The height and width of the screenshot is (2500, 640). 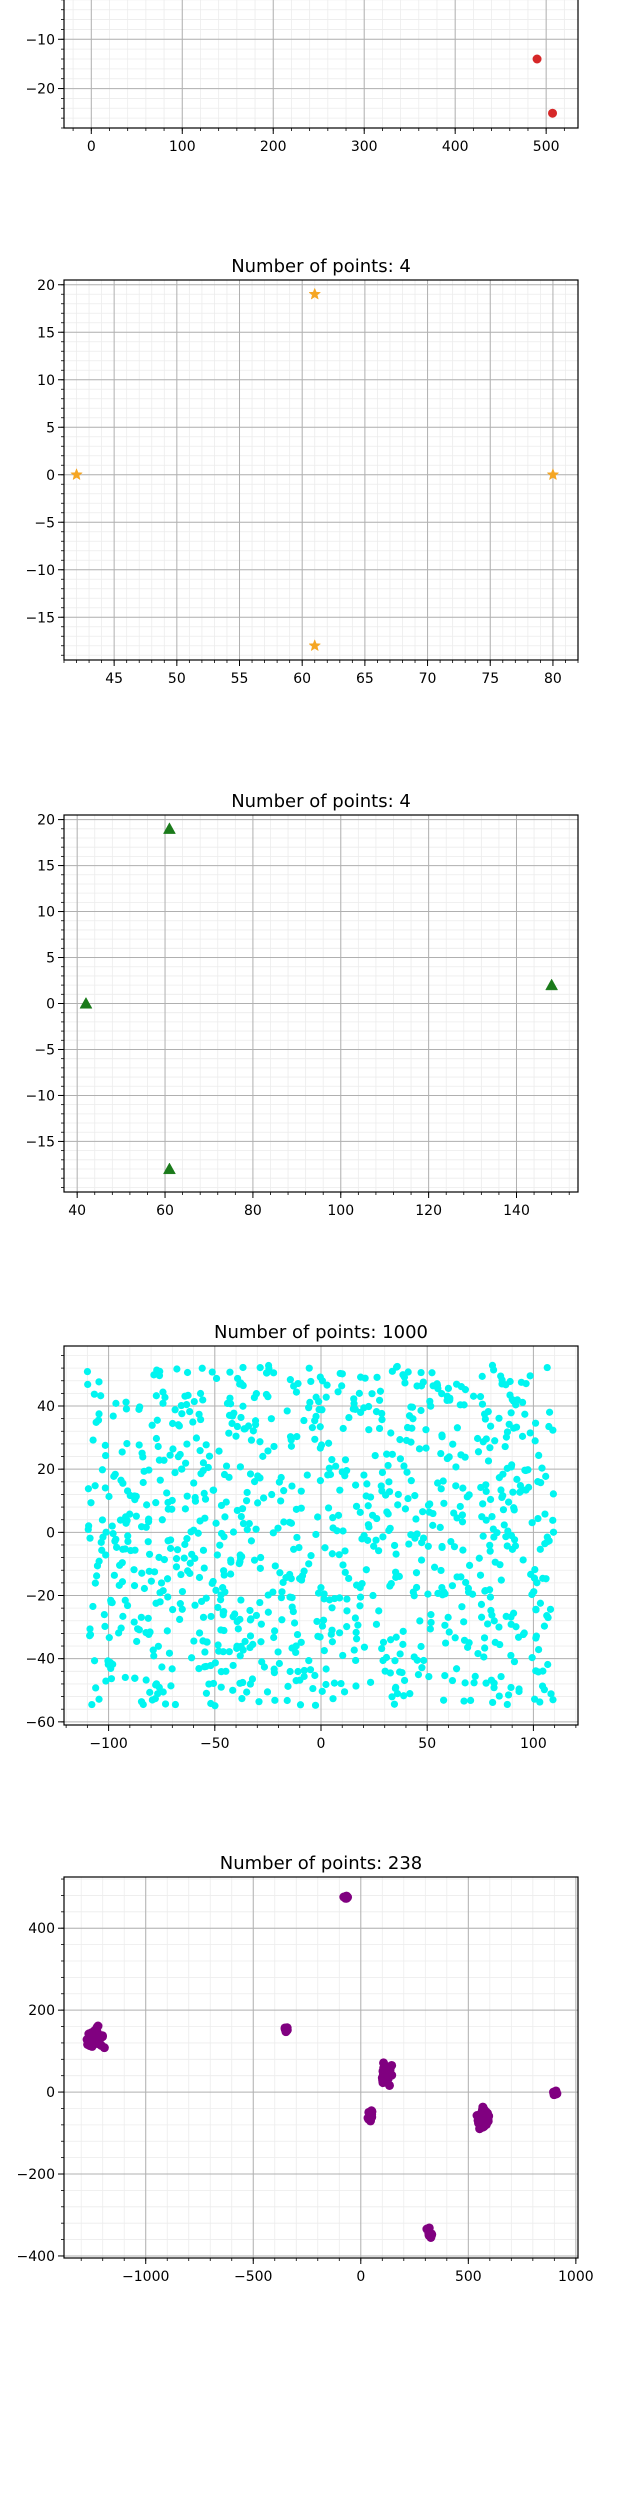 What do you see at coordinates (428, 679) in the screenshot?
I see `x-tick-label: 70` at bounding box center [428, 679].